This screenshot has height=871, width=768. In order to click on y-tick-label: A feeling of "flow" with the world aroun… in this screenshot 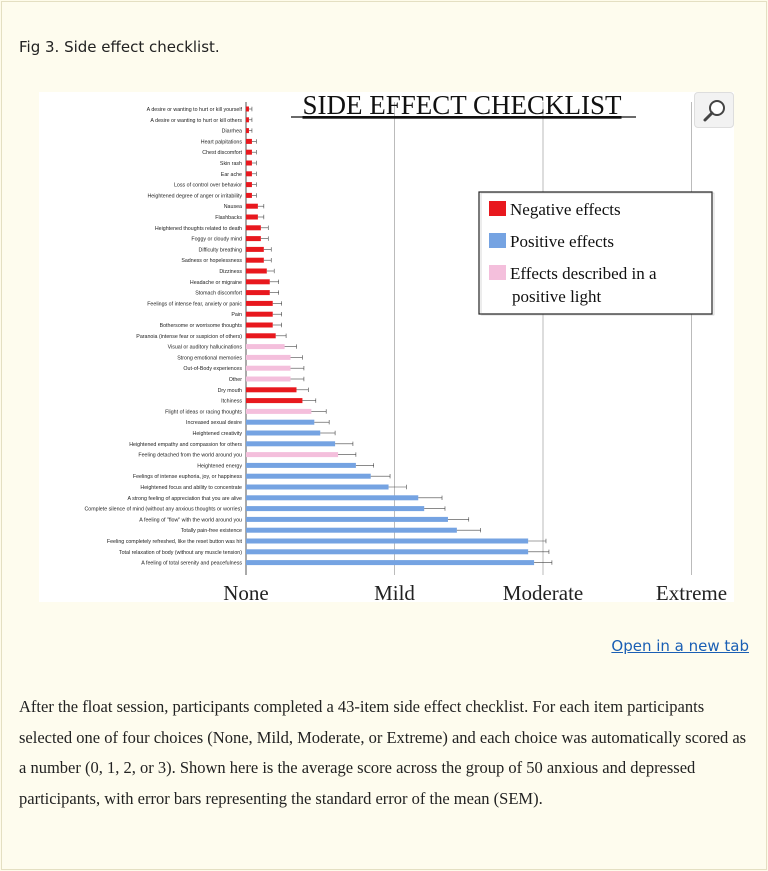, I will do `click(190, 520)`.